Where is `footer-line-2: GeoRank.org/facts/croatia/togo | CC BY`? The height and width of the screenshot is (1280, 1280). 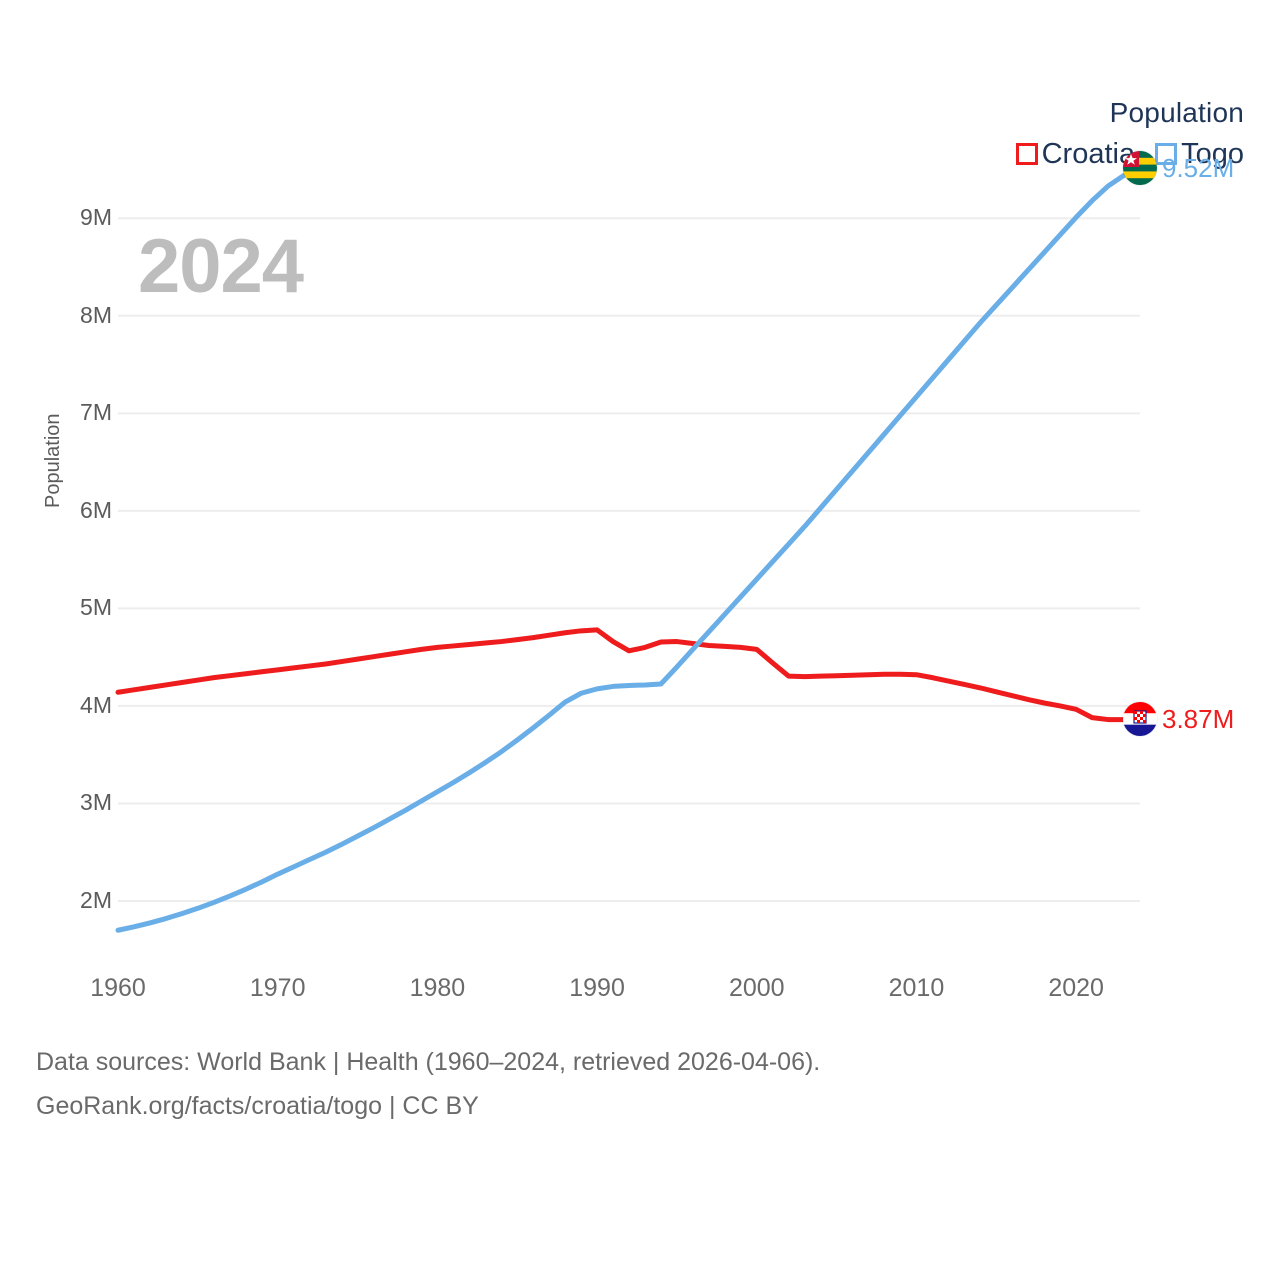
footer-line-2: GeoRank.org/facts/croatia/togo | CC BY is located at coordinates (257, 1106).